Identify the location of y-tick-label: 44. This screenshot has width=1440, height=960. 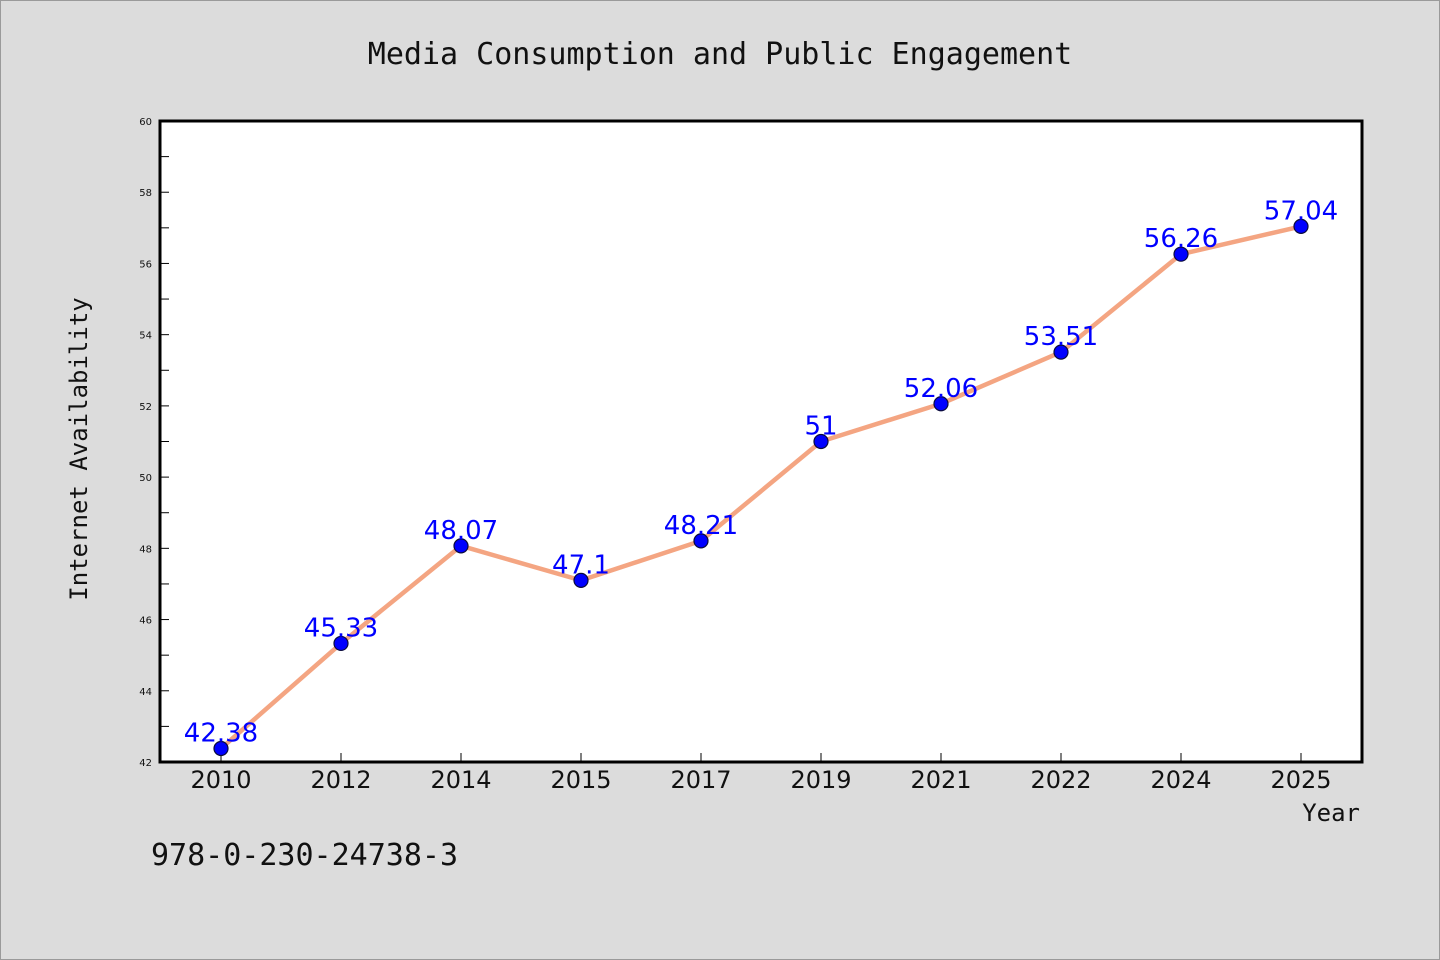
(145, 692).